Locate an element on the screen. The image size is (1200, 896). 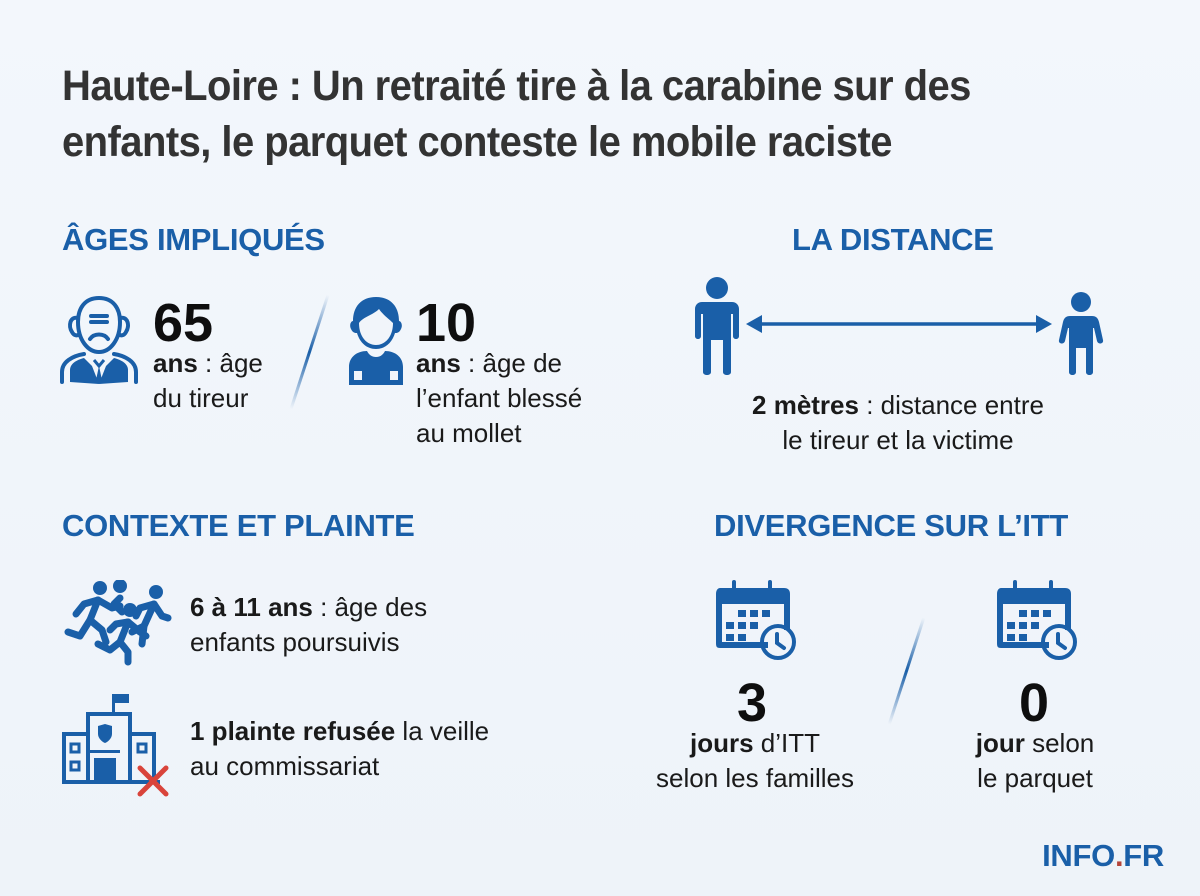
shooter-age-description: ans : âge du tireur is located at coordinates (208, 381).